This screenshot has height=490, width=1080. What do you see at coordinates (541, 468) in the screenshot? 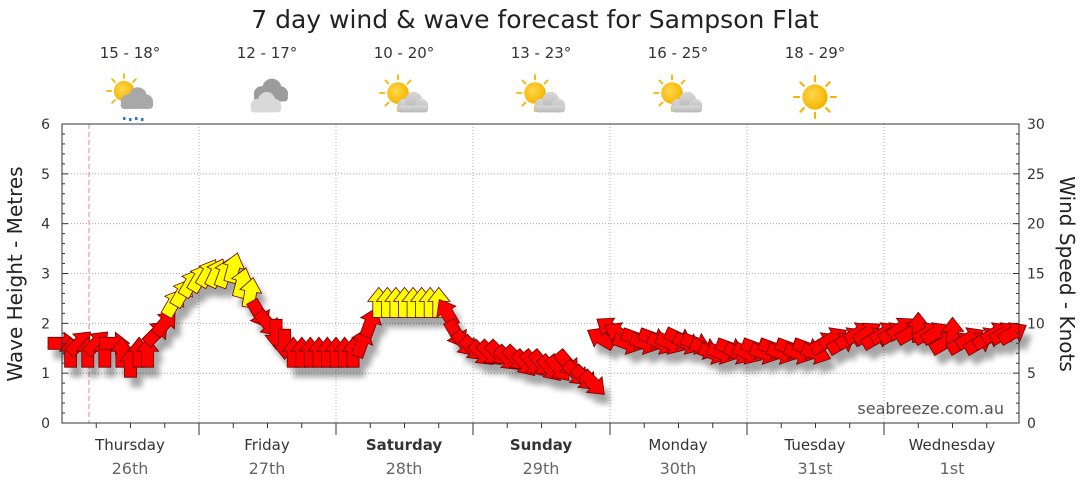
I see `date-label: 29th` at bounding box center [541, 468].